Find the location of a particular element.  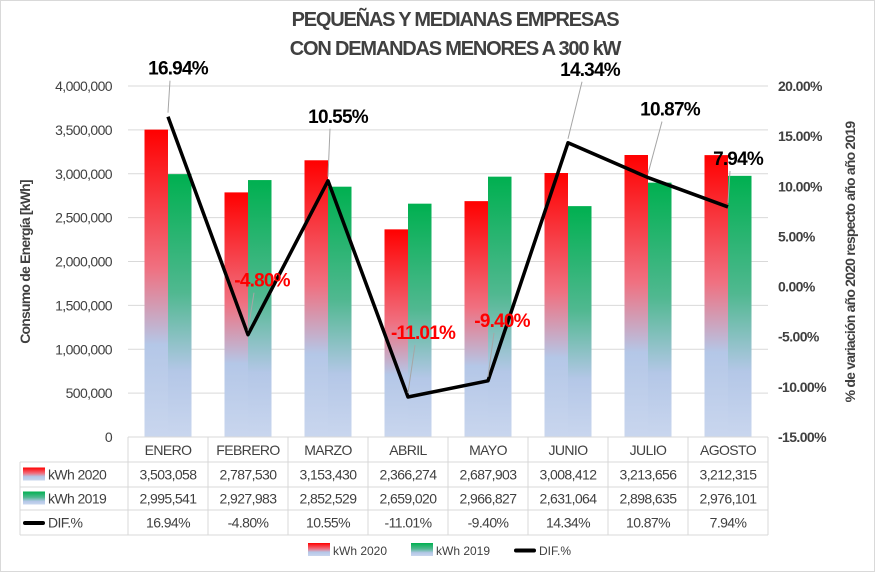

y-tick-label: 3,500,000 is located at coordinates (84, 130).